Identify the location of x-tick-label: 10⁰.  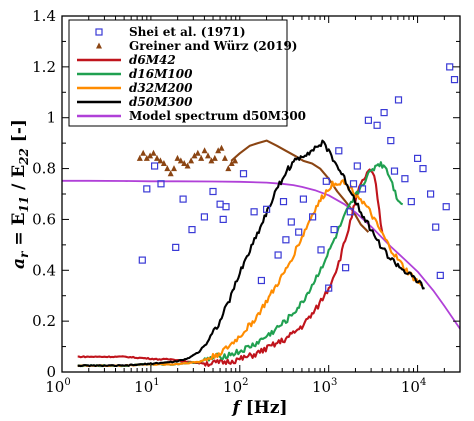
(57, 386).